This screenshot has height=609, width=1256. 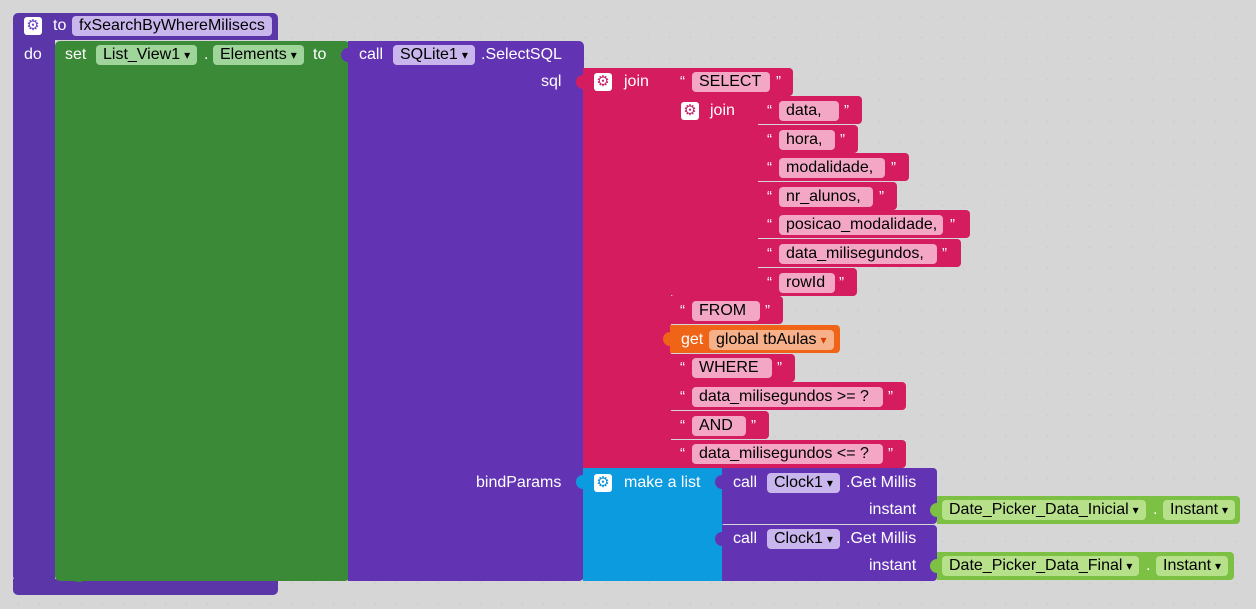 I want to click on outer-join-connector, so click(x=580, y=82).